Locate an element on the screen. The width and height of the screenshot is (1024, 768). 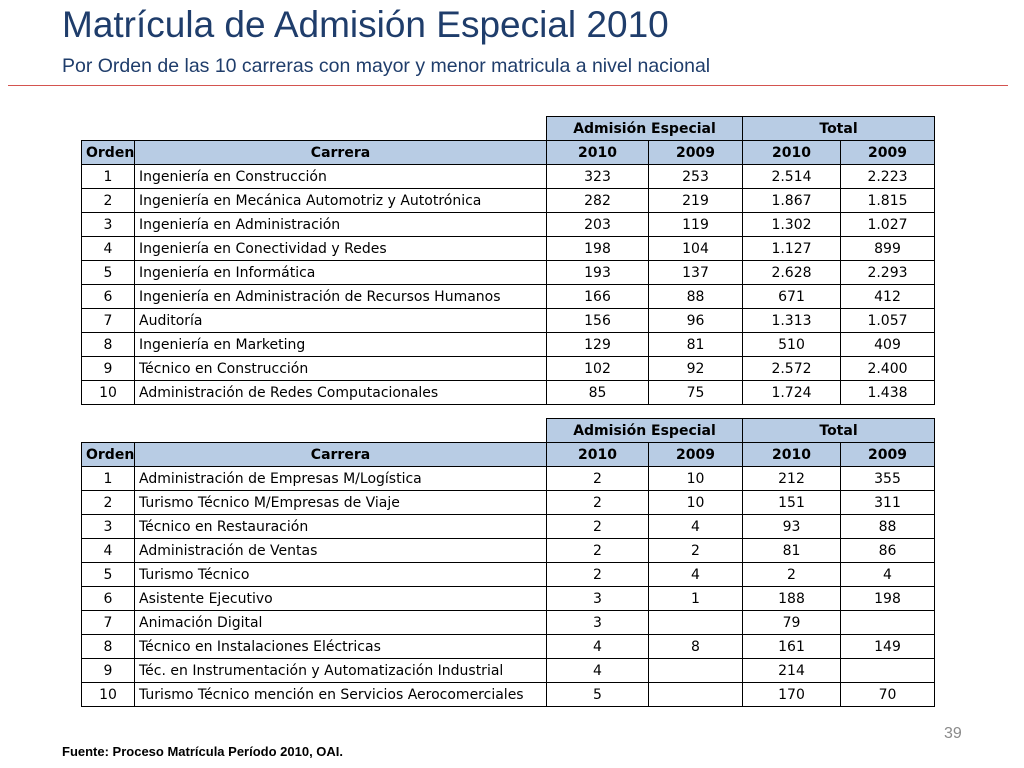
column-header-ae-2009: 2009 is located at coordinates (695, 454).